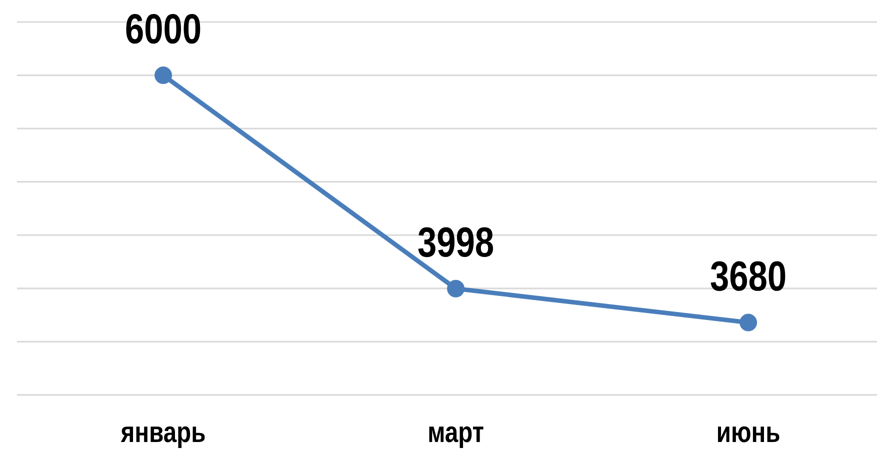  What do you see at coordinates (456, 437) in the screenshot?
I see `x-tick-label: март` at bounding box center [456, 437].